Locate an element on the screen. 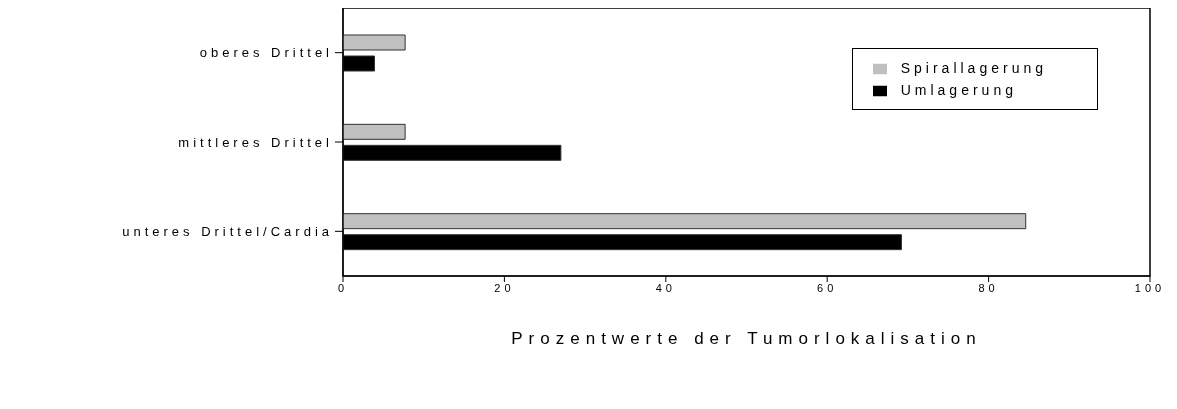 The width and height of the screenshot is (1177, 409). x-tick-label: 40 is located at coordinates (665, 287).